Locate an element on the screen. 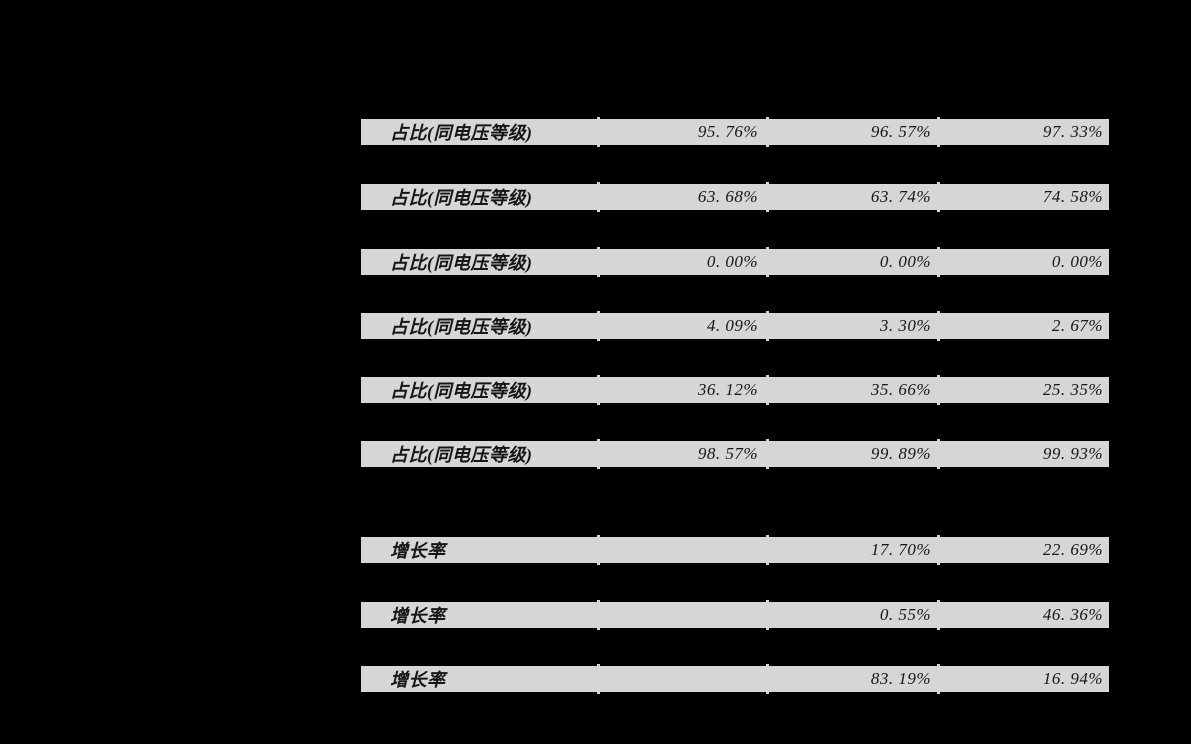 This screenshot has height=744, width=1191. value-cell: 25. 35% is located at coordinates (1024, 390).